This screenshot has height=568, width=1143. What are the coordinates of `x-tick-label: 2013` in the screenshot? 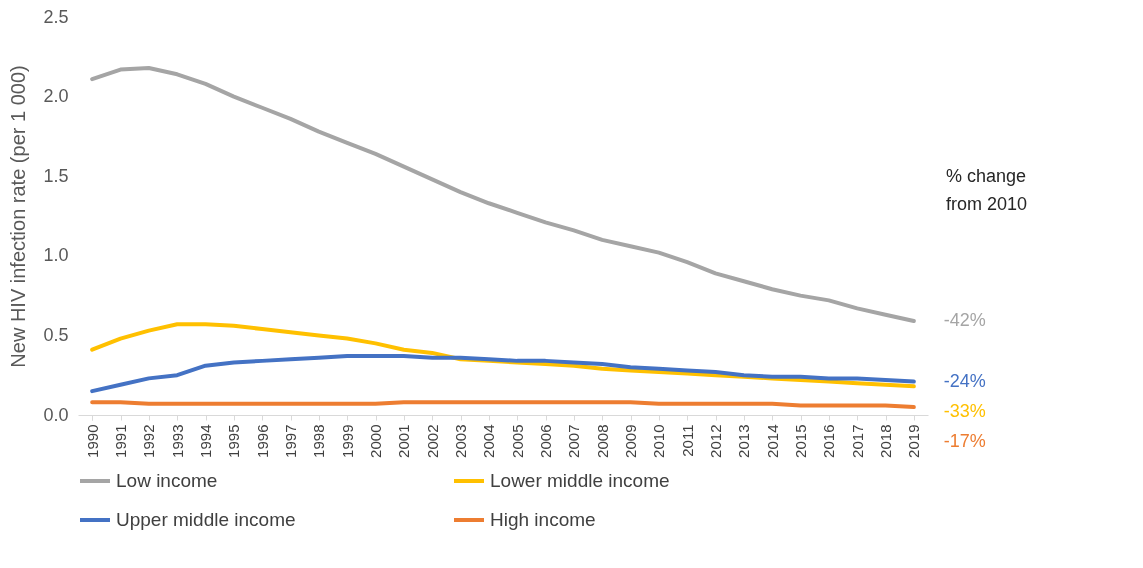 It's located at (744, 441).